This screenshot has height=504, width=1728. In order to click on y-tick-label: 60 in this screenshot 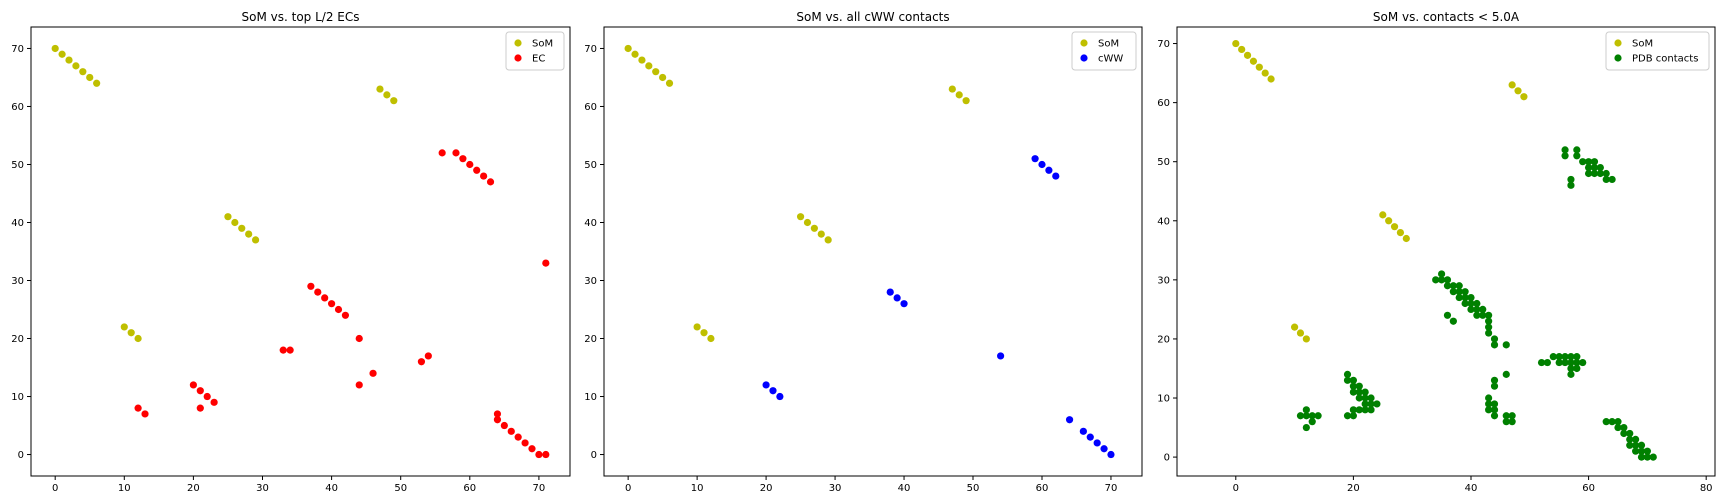, I will do `click(590, 107)`.